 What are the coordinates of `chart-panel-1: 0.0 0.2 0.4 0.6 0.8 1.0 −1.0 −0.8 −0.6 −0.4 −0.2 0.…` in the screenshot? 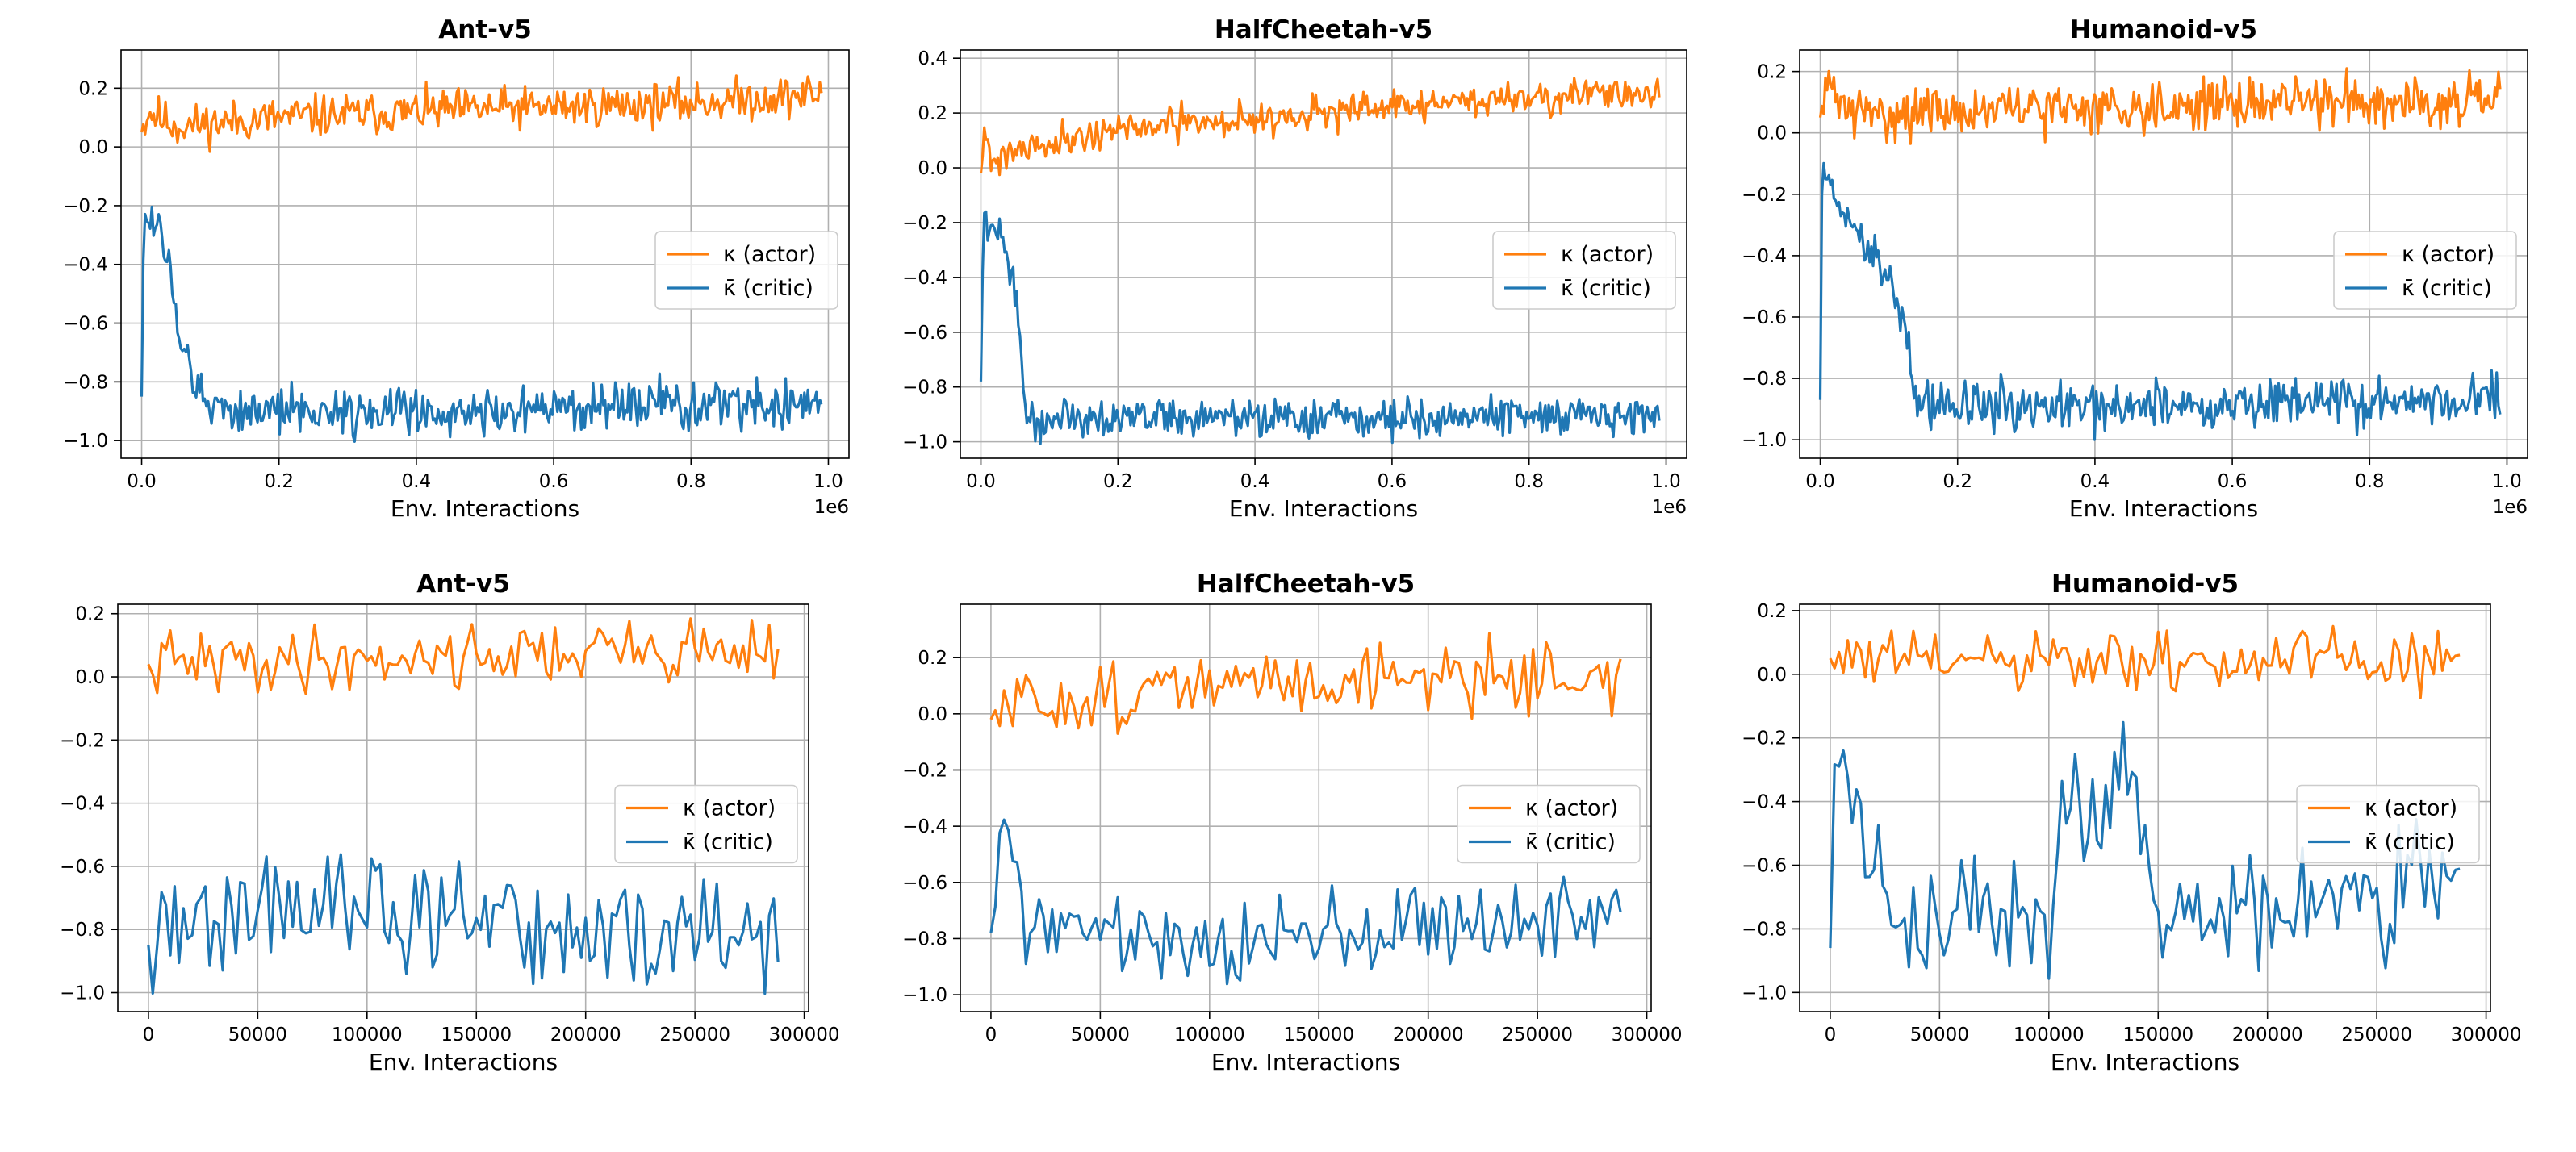 It's located at (456, 268).